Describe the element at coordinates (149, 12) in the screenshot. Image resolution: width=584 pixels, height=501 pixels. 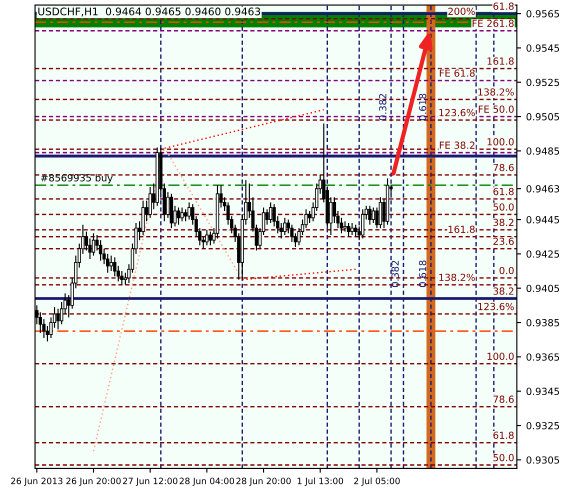
I see `chart-title: USDCHF,H1 0.9464 0.9465 0.9460 0.9463` at that location.